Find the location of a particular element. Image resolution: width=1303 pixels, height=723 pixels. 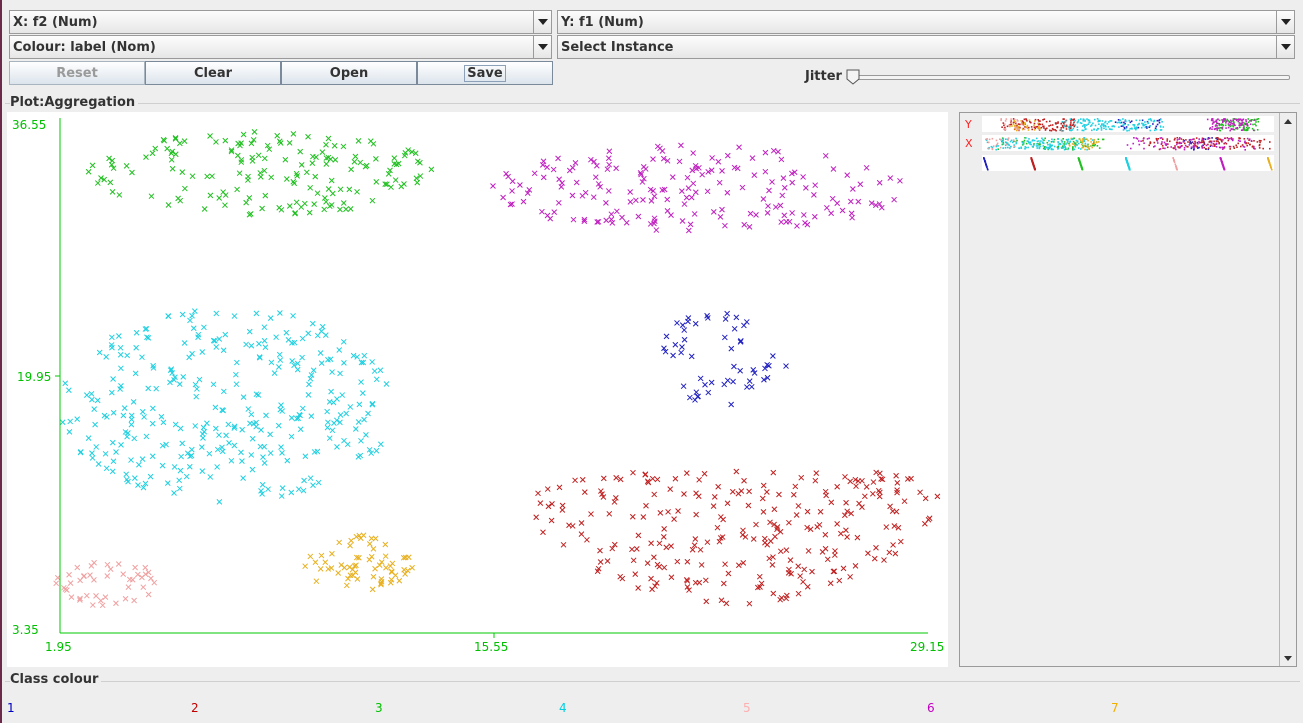

legend-item-1: 1 is located at coordinates (11, 708).